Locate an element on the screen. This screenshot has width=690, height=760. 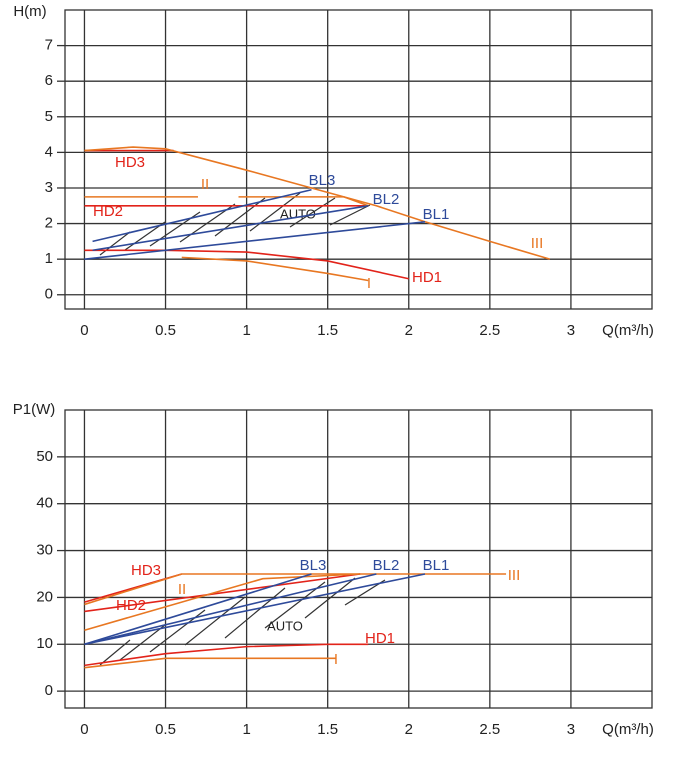
y-tick-label: 40 is located at coordinates (44, 503).